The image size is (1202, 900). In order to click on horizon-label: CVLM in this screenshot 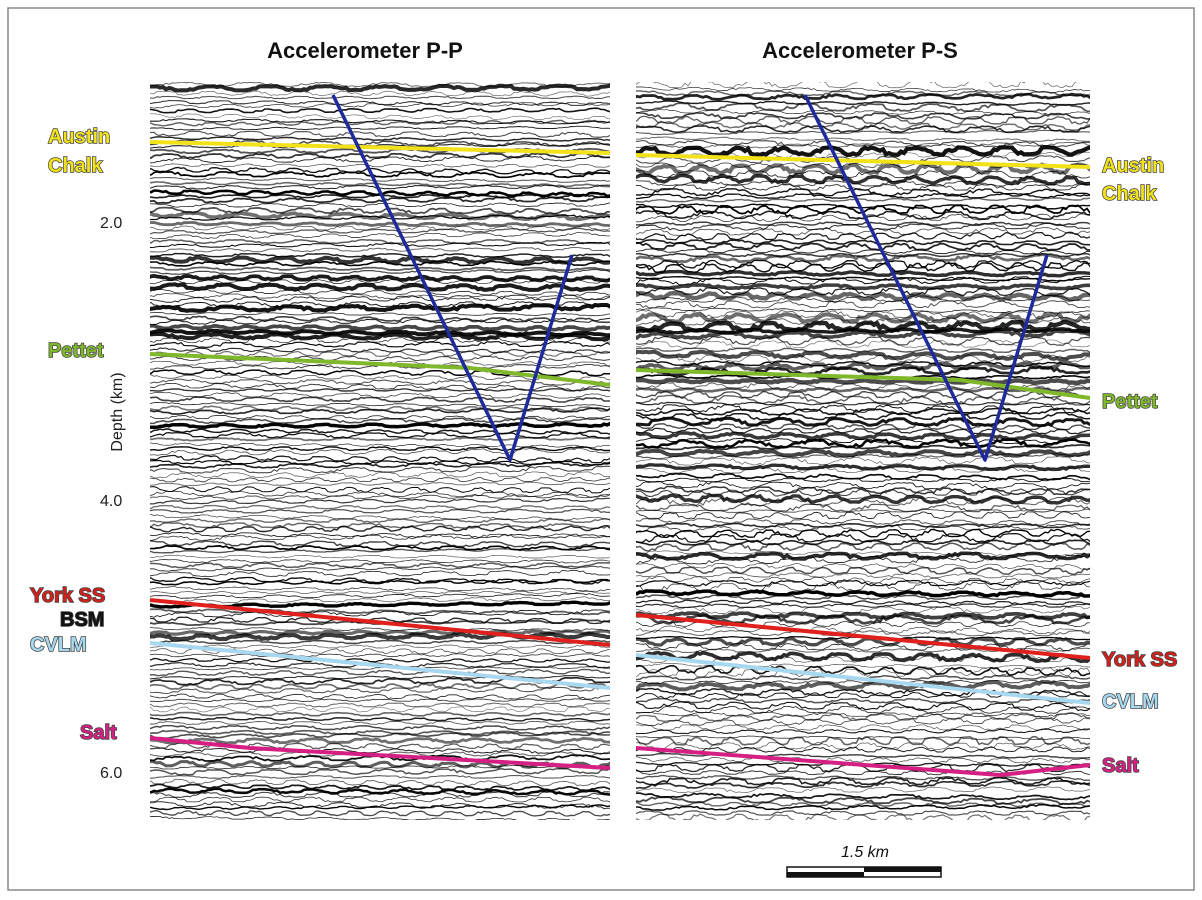, I will do `click(58, 645)`.